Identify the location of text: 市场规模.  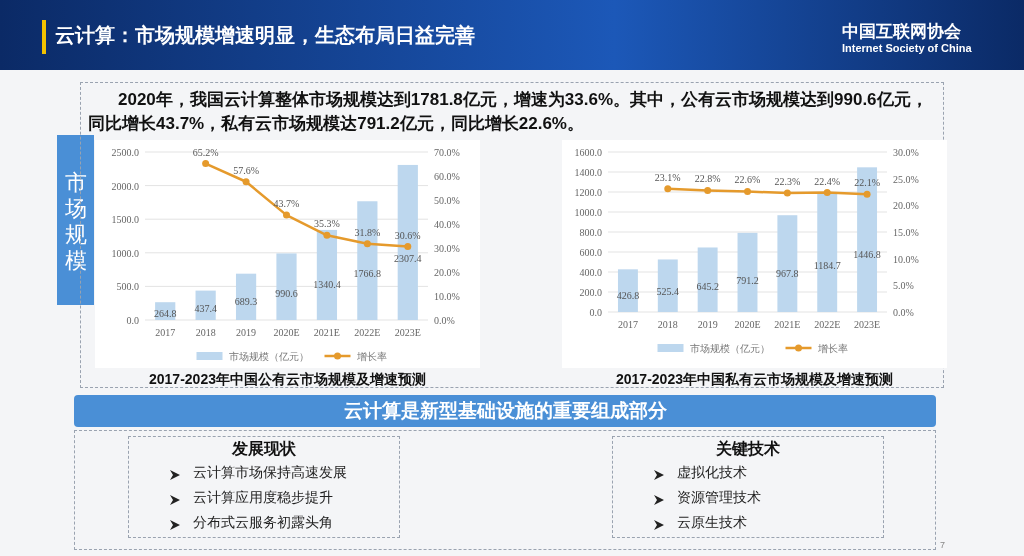
(76, 222).